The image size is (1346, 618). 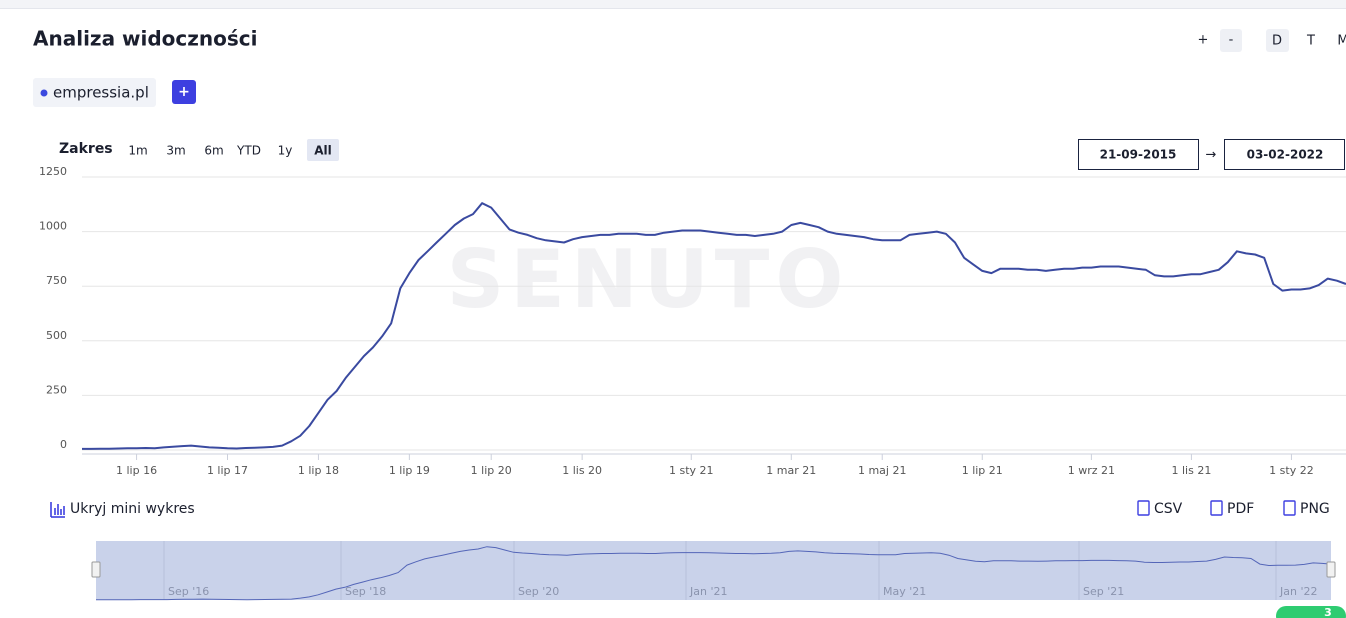 What do you see at coordinates (708, 591) in the screenshot?
I see `navigator-label: Jan '21` at bounding box center [708, 591].